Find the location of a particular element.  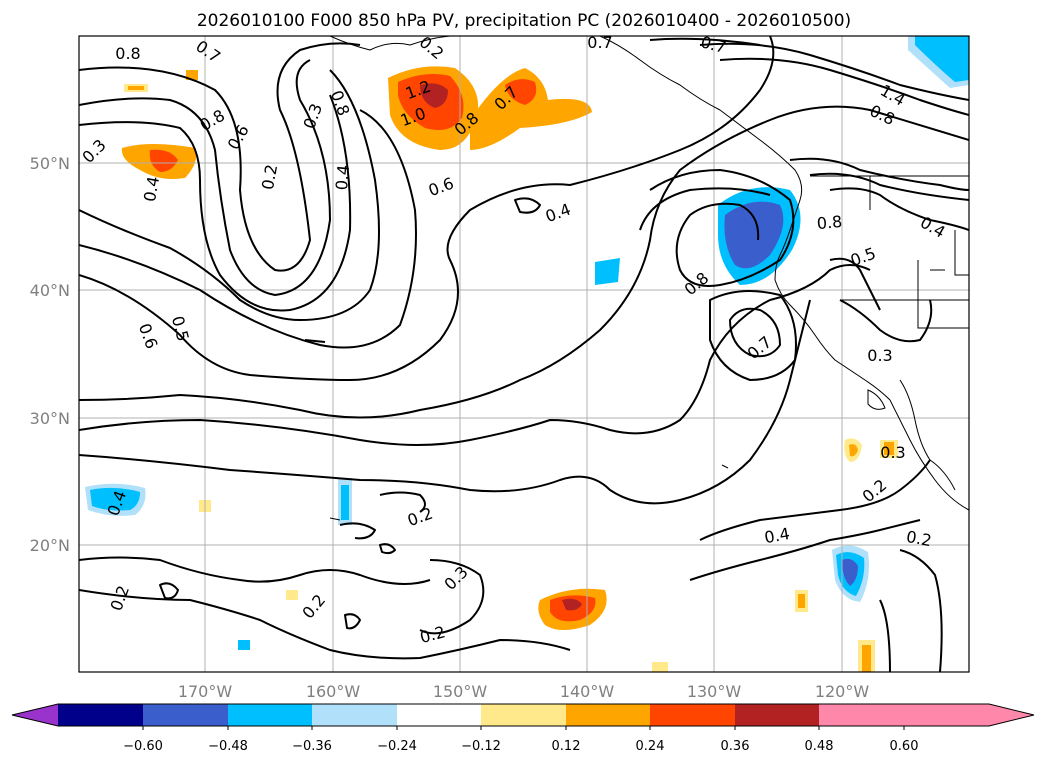

colorbar-outline is located at coordinates (523, 715).